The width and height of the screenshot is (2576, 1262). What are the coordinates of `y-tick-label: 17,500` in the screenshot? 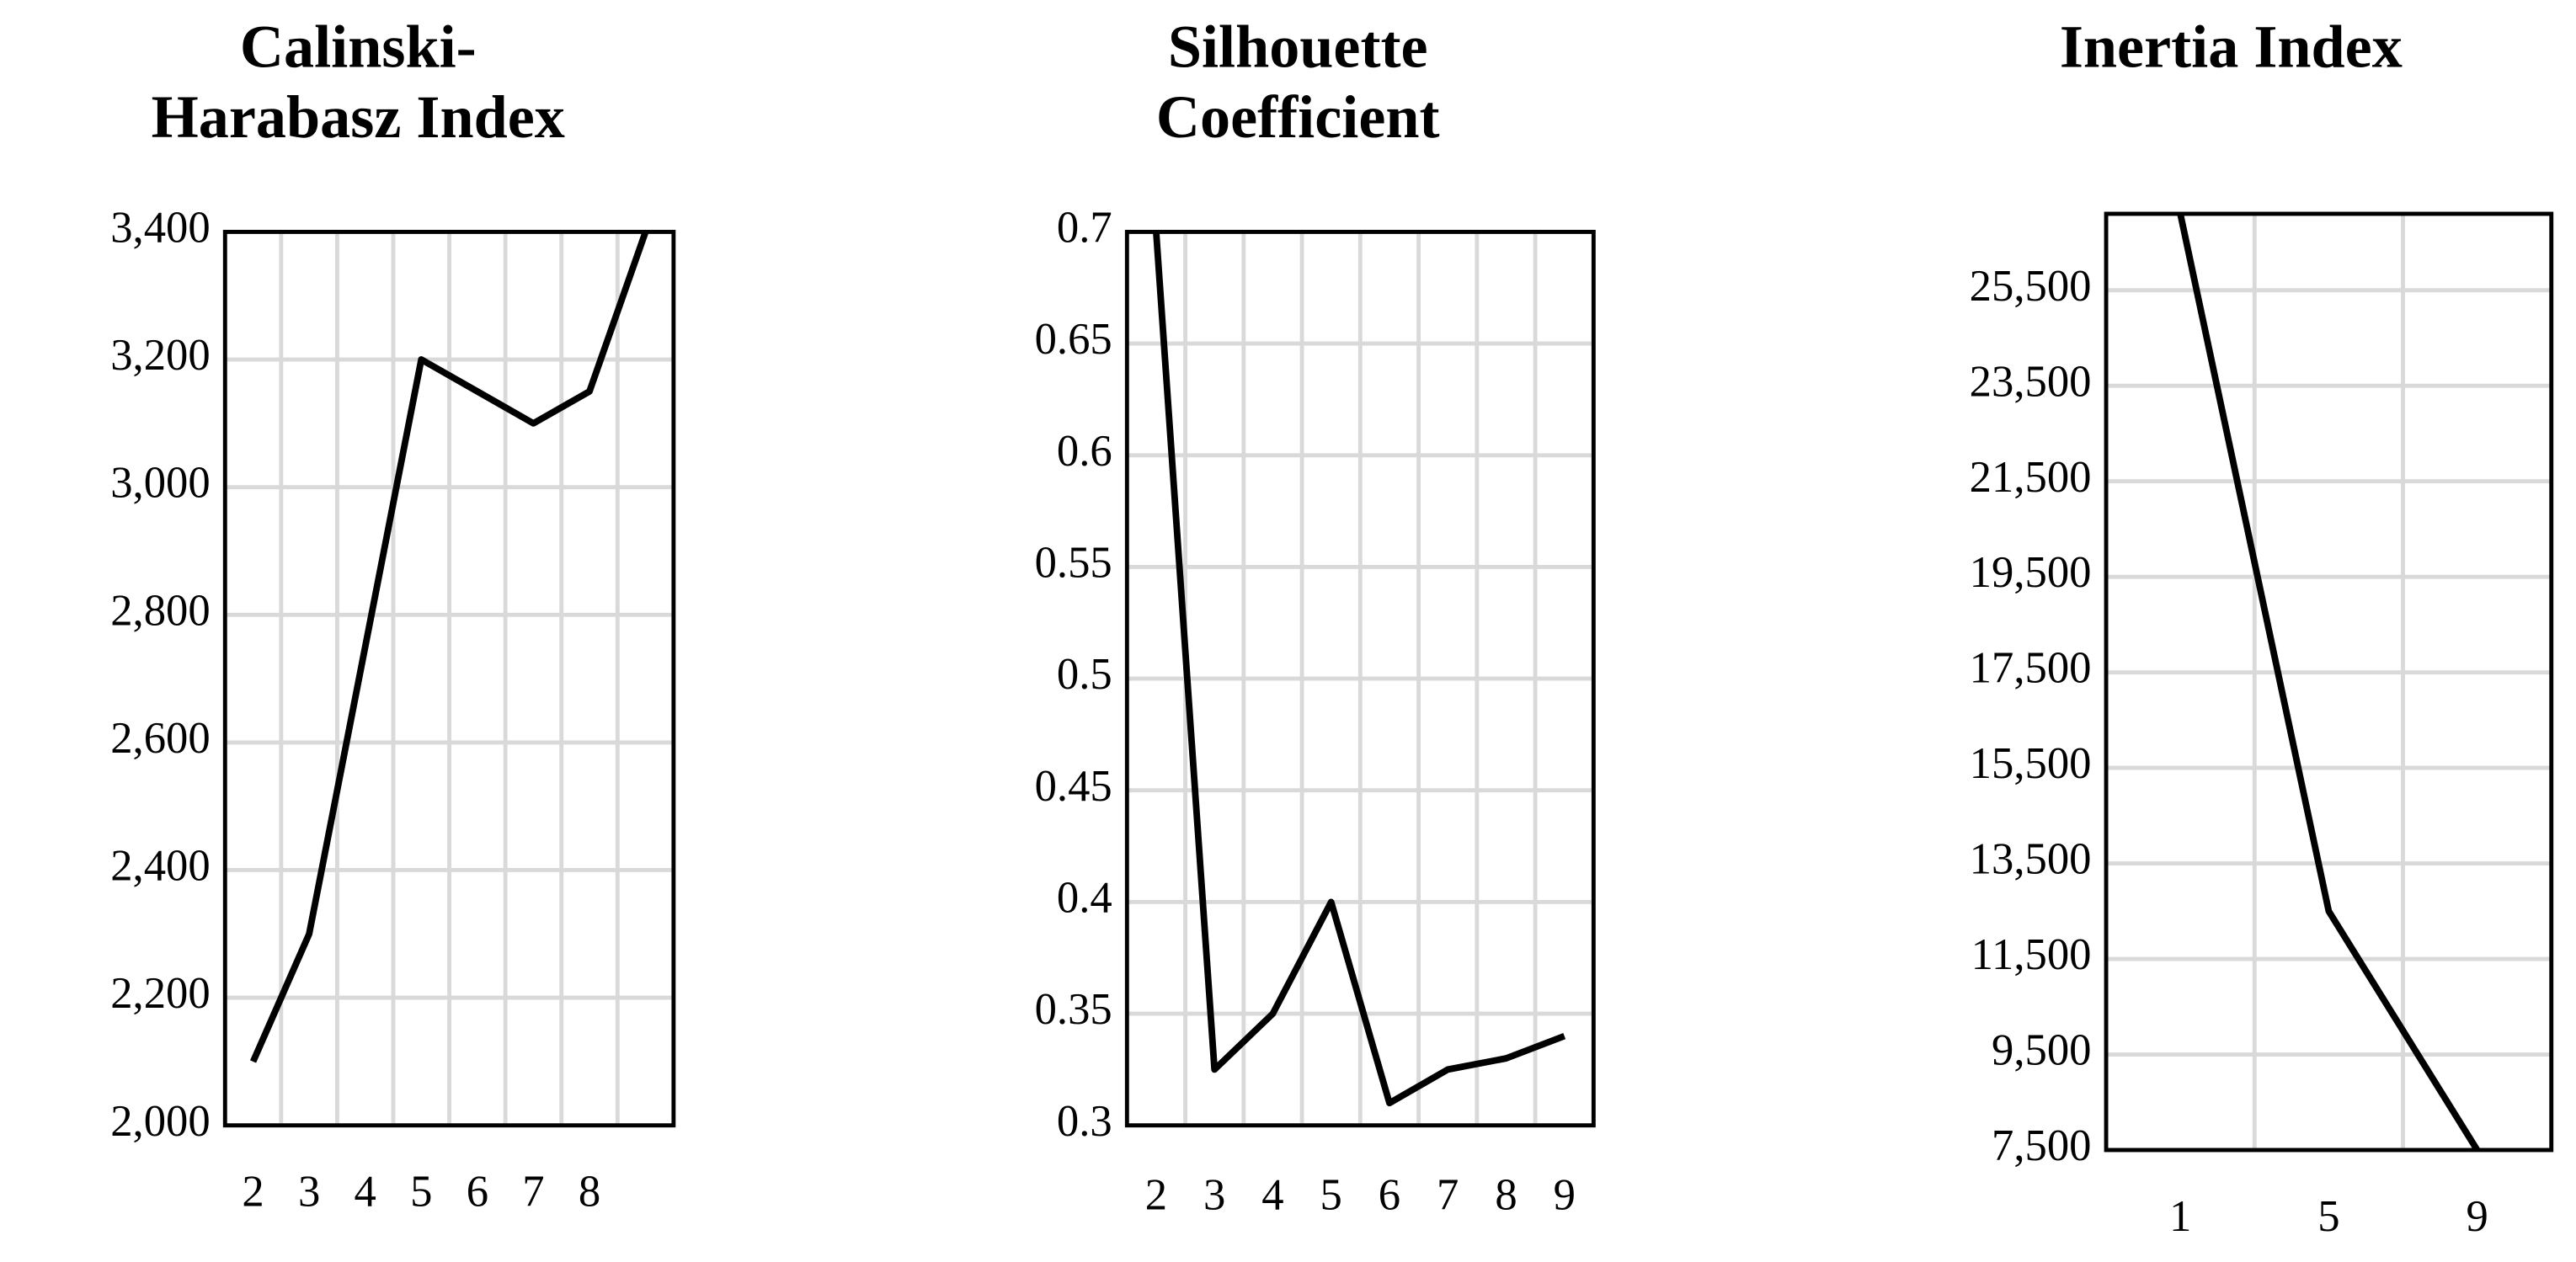 It's located at (2031, 668).